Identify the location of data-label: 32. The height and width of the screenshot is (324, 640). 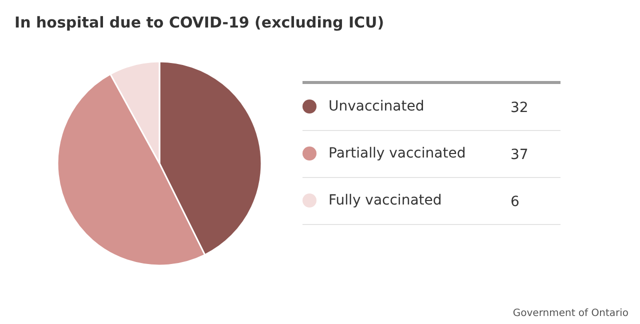
(519, 108).